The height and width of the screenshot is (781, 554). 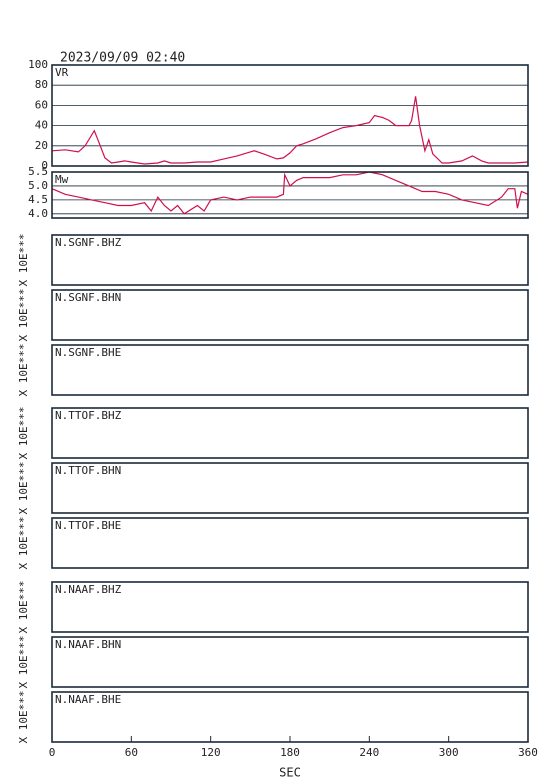 What do you see at coordinates (369, 752) in the screenshot?
I see `x-tick-label: 240` at bounding box center [369, 752].